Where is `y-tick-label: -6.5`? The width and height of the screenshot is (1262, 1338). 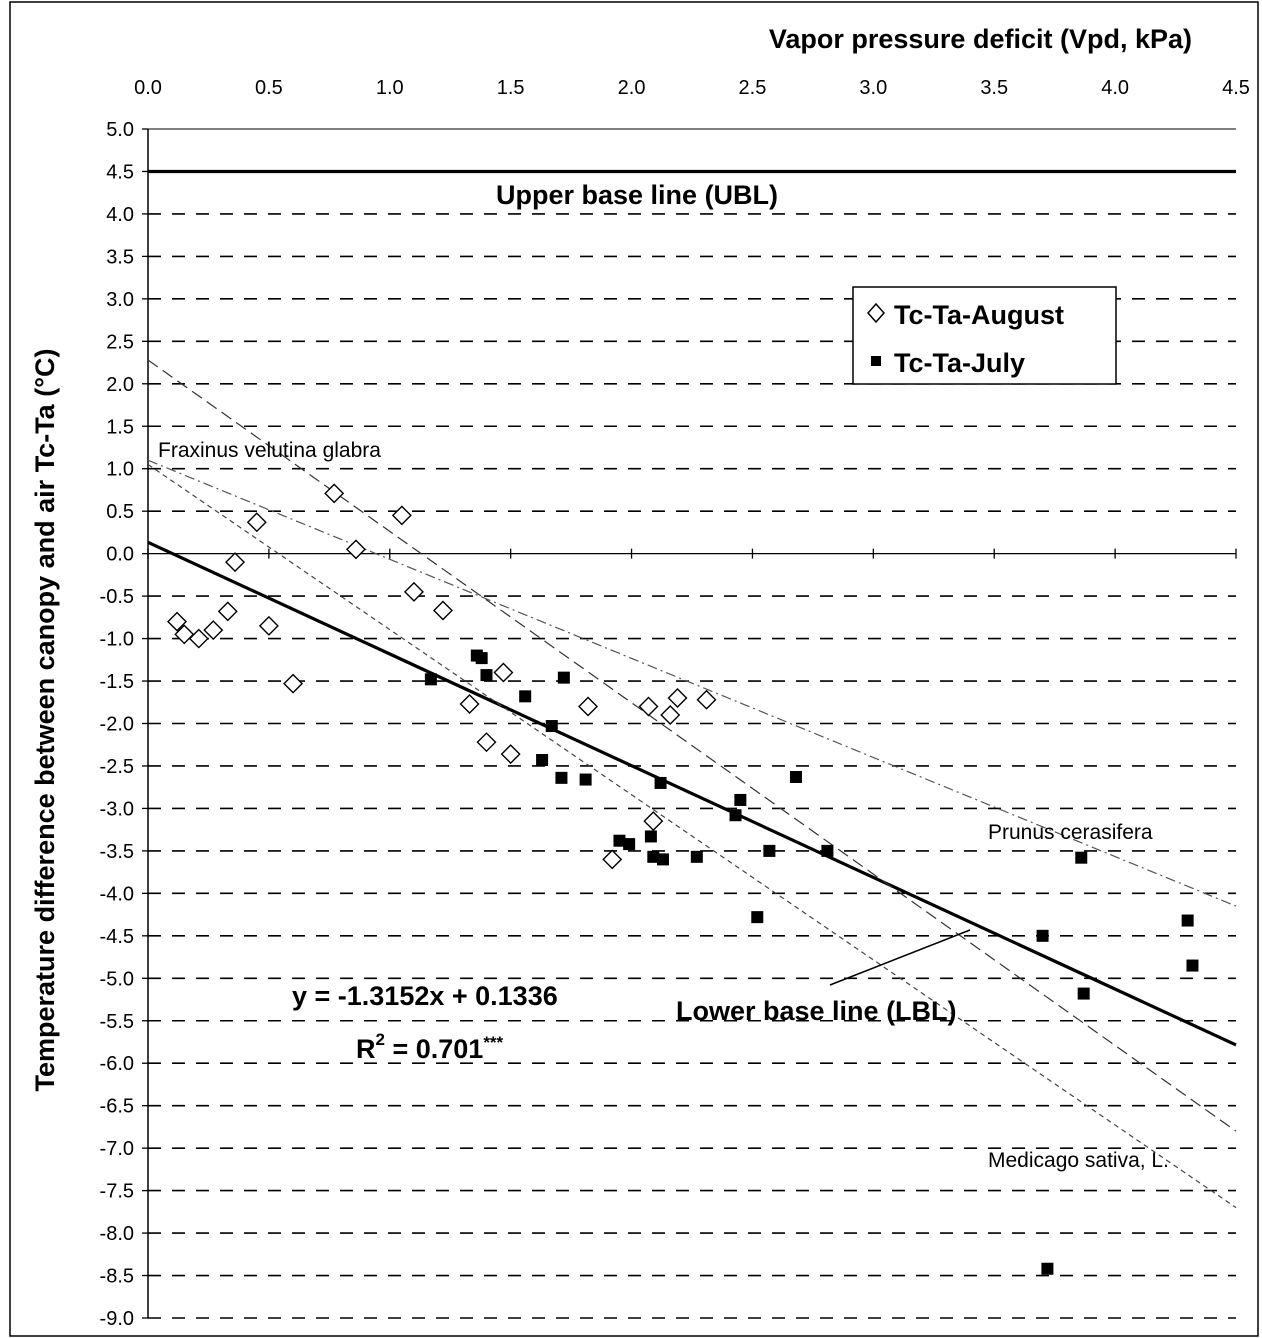
y-tick-label: -6.5 is located at coordinates (117, 1107).